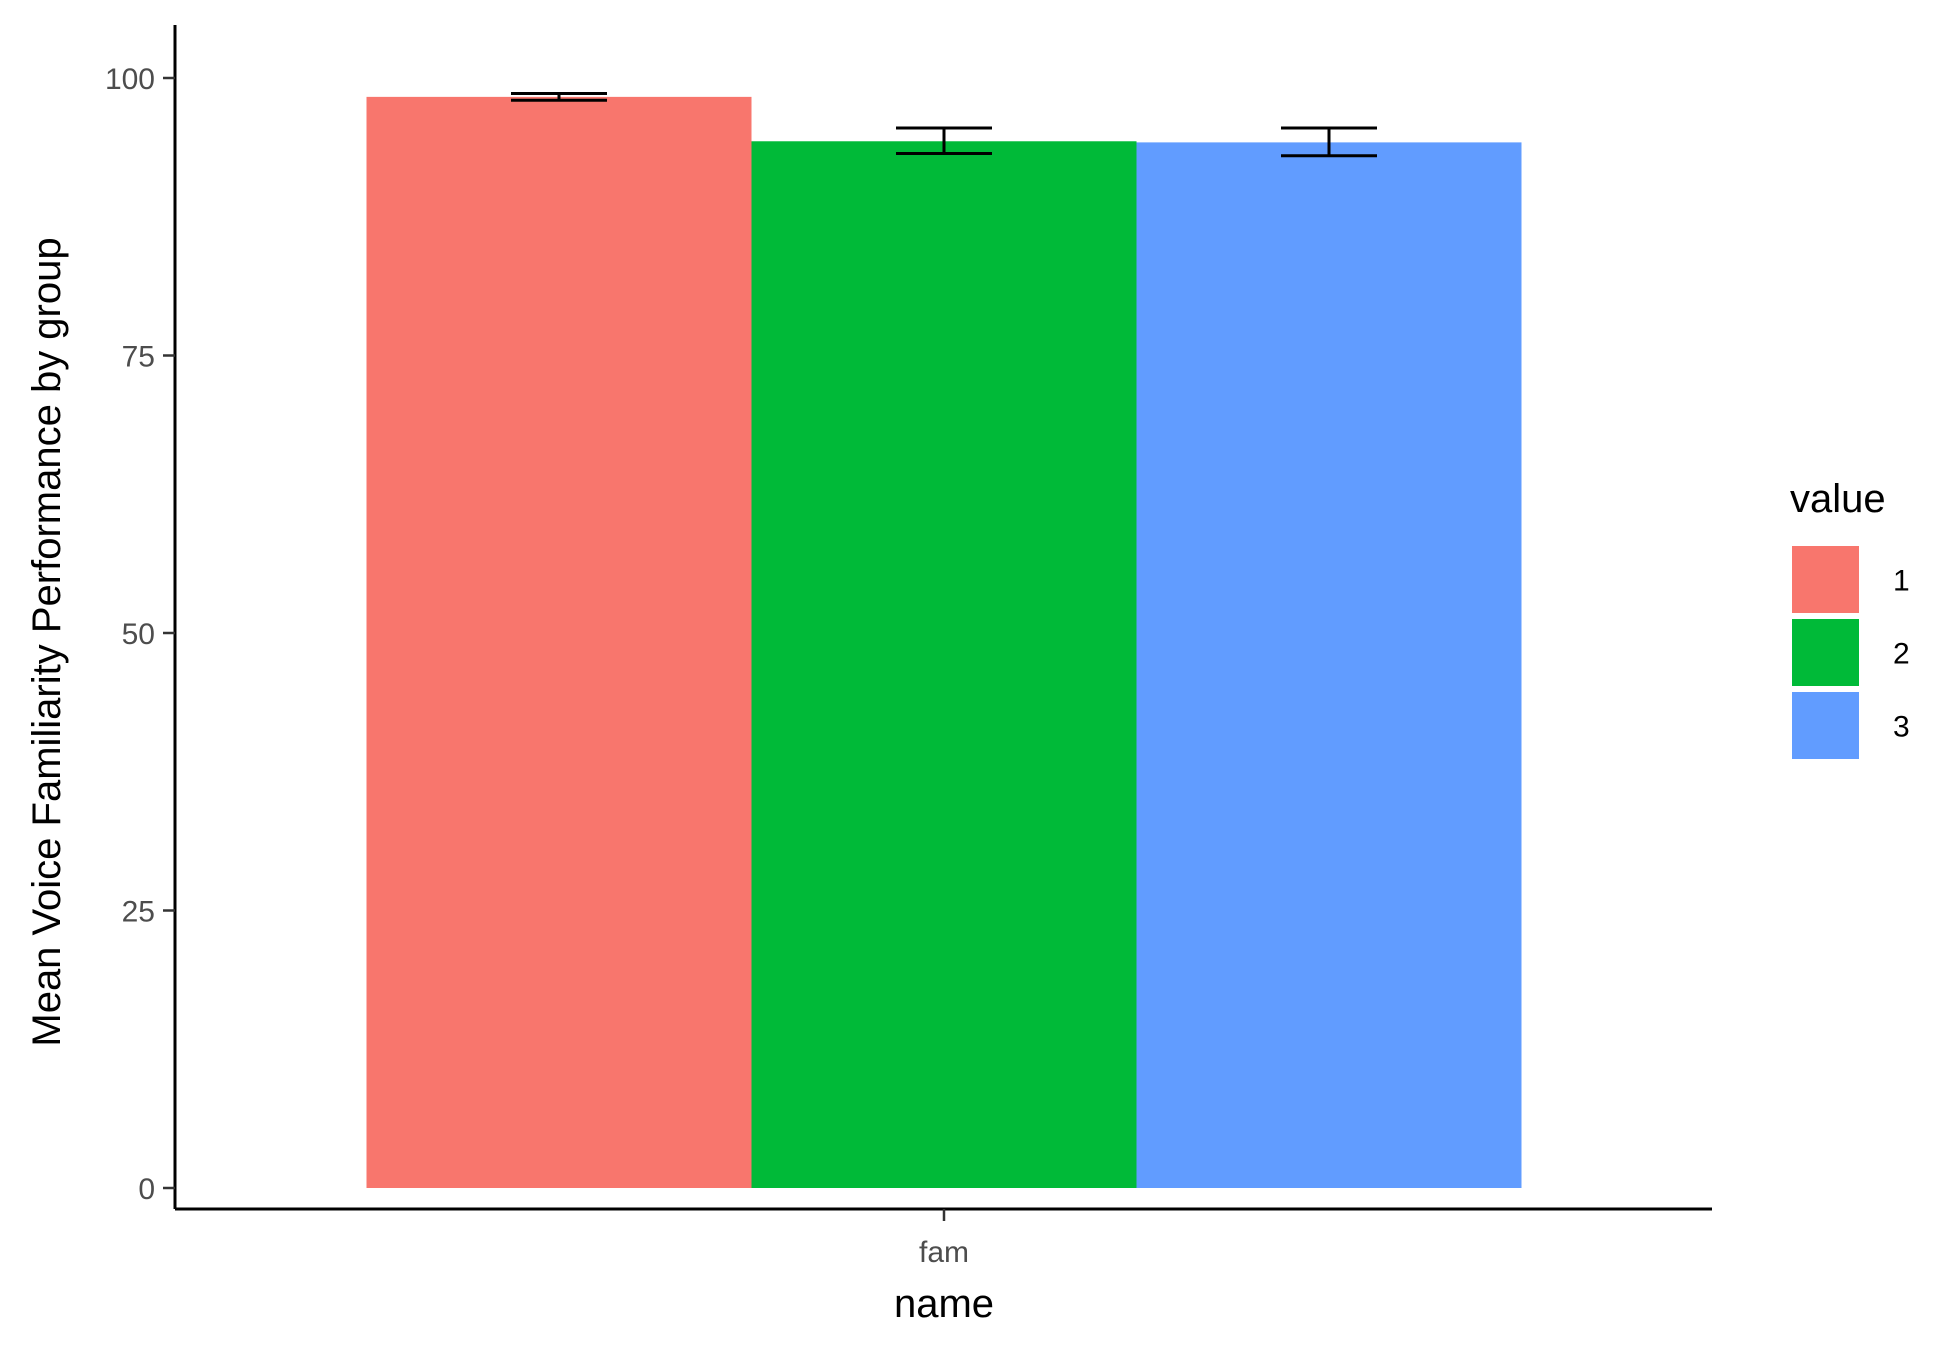  I want to click on y-ticks-layer: 0 25 50 75 100, so click(140, 634).